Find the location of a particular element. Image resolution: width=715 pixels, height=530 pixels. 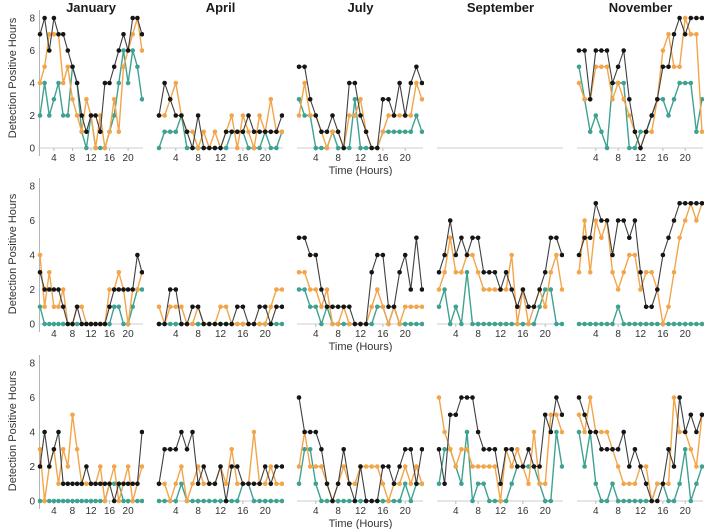

series-orange is located at coordinates (500, 281).